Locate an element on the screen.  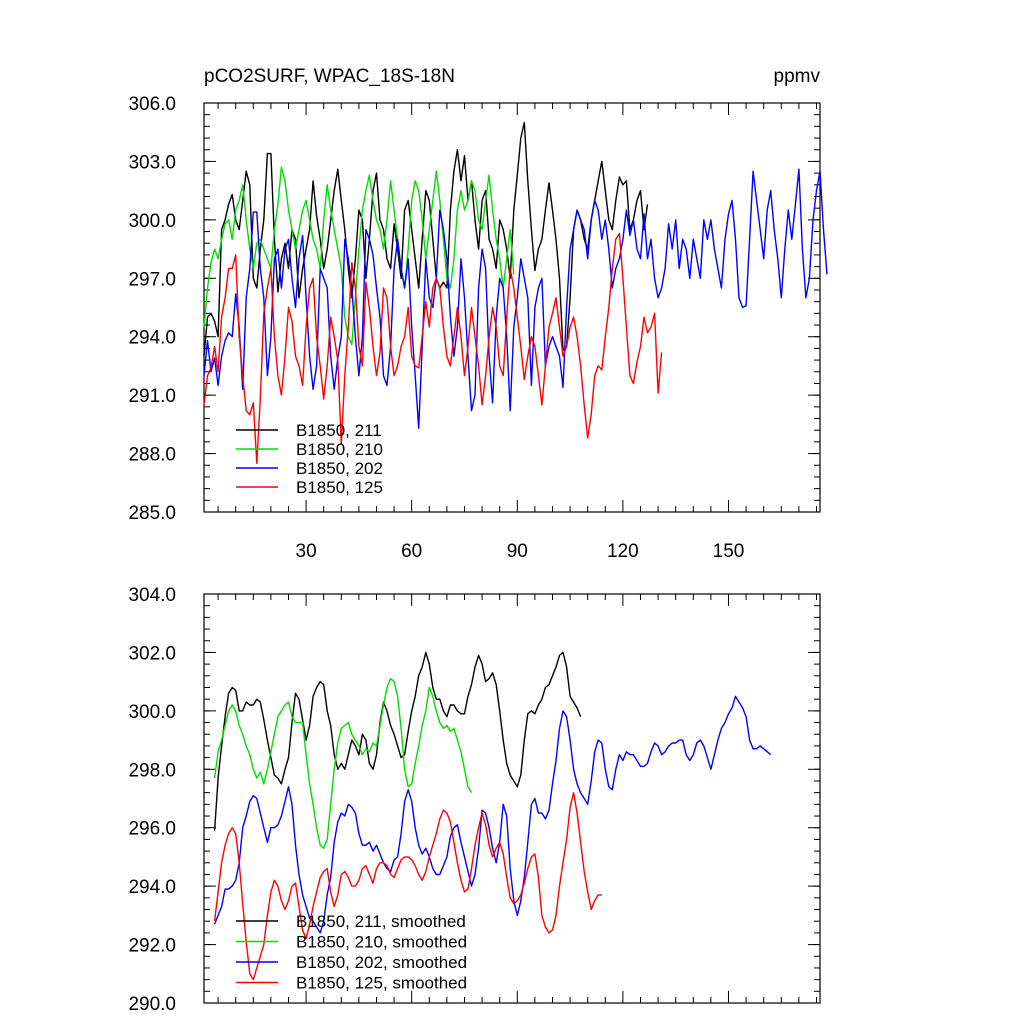
legend-label: B1850, 210, smoothed is located at coordinates (381, 942).